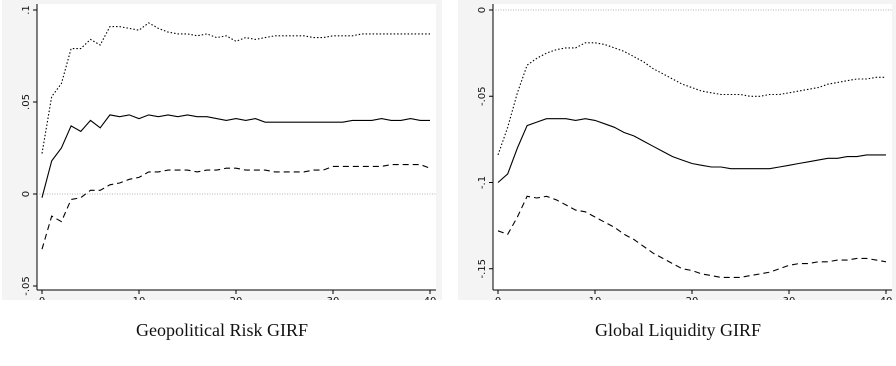 The height and width of the screenshot is (366, 896). I want to click on chart-title: Global Liquidity GIRF, so click(678, 330).